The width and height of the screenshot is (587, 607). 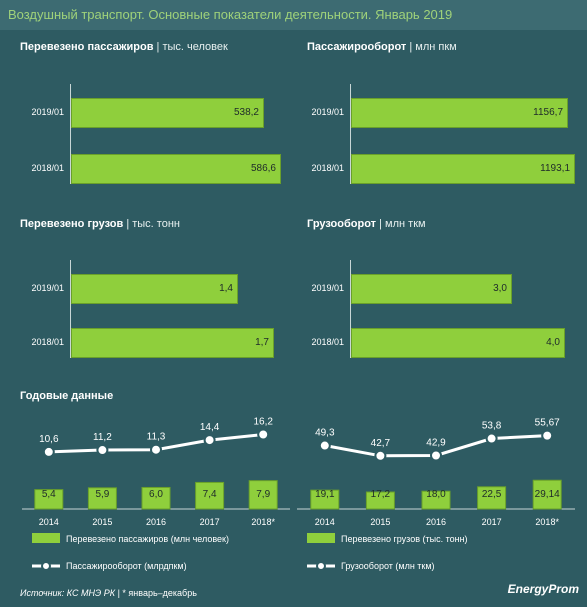 What do you see at coordinates (246, 112) in the screenshot?
I see `bar-value: 538,2` at bounding box center [246, 112].